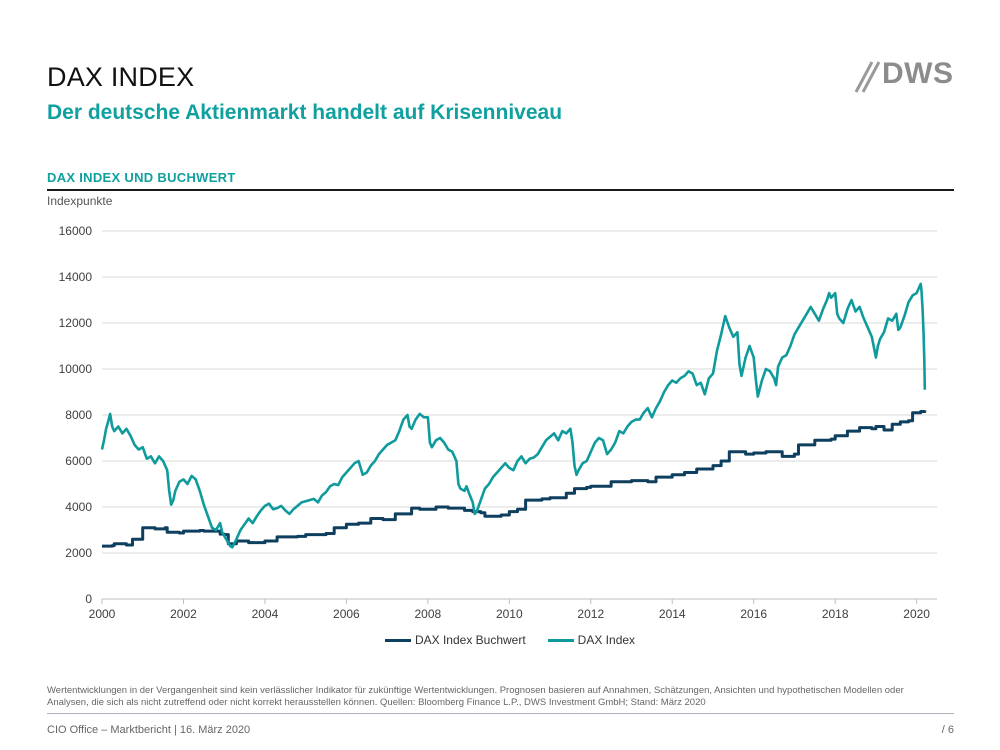  I want to click on x-tick-label: 2020, so click(916, 614).